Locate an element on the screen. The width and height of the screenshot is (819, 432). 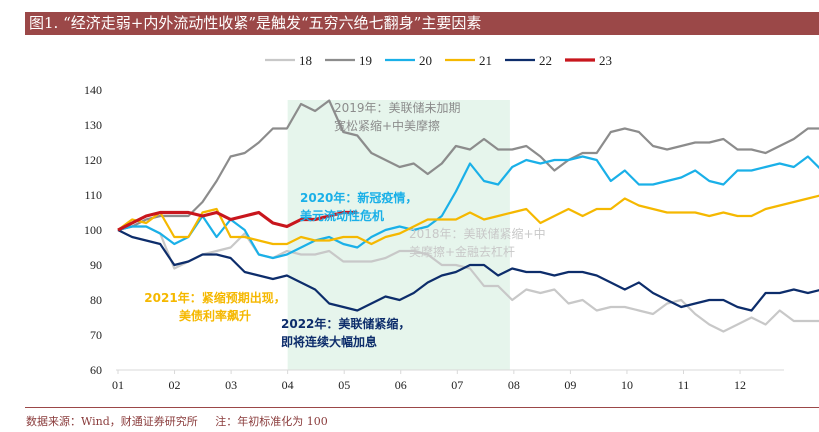
x-tick-label: 04 is located at coordinates (288, 385).